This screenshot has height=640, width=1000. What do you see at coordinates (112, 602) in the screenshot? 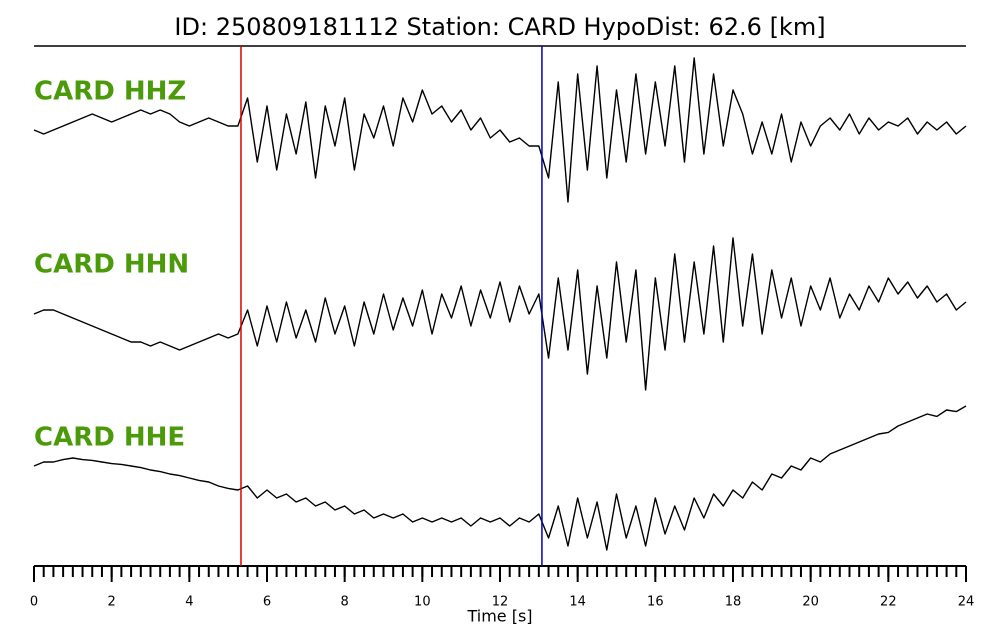
I see `x-tick-label: 2` at bounding box center [112, 602].